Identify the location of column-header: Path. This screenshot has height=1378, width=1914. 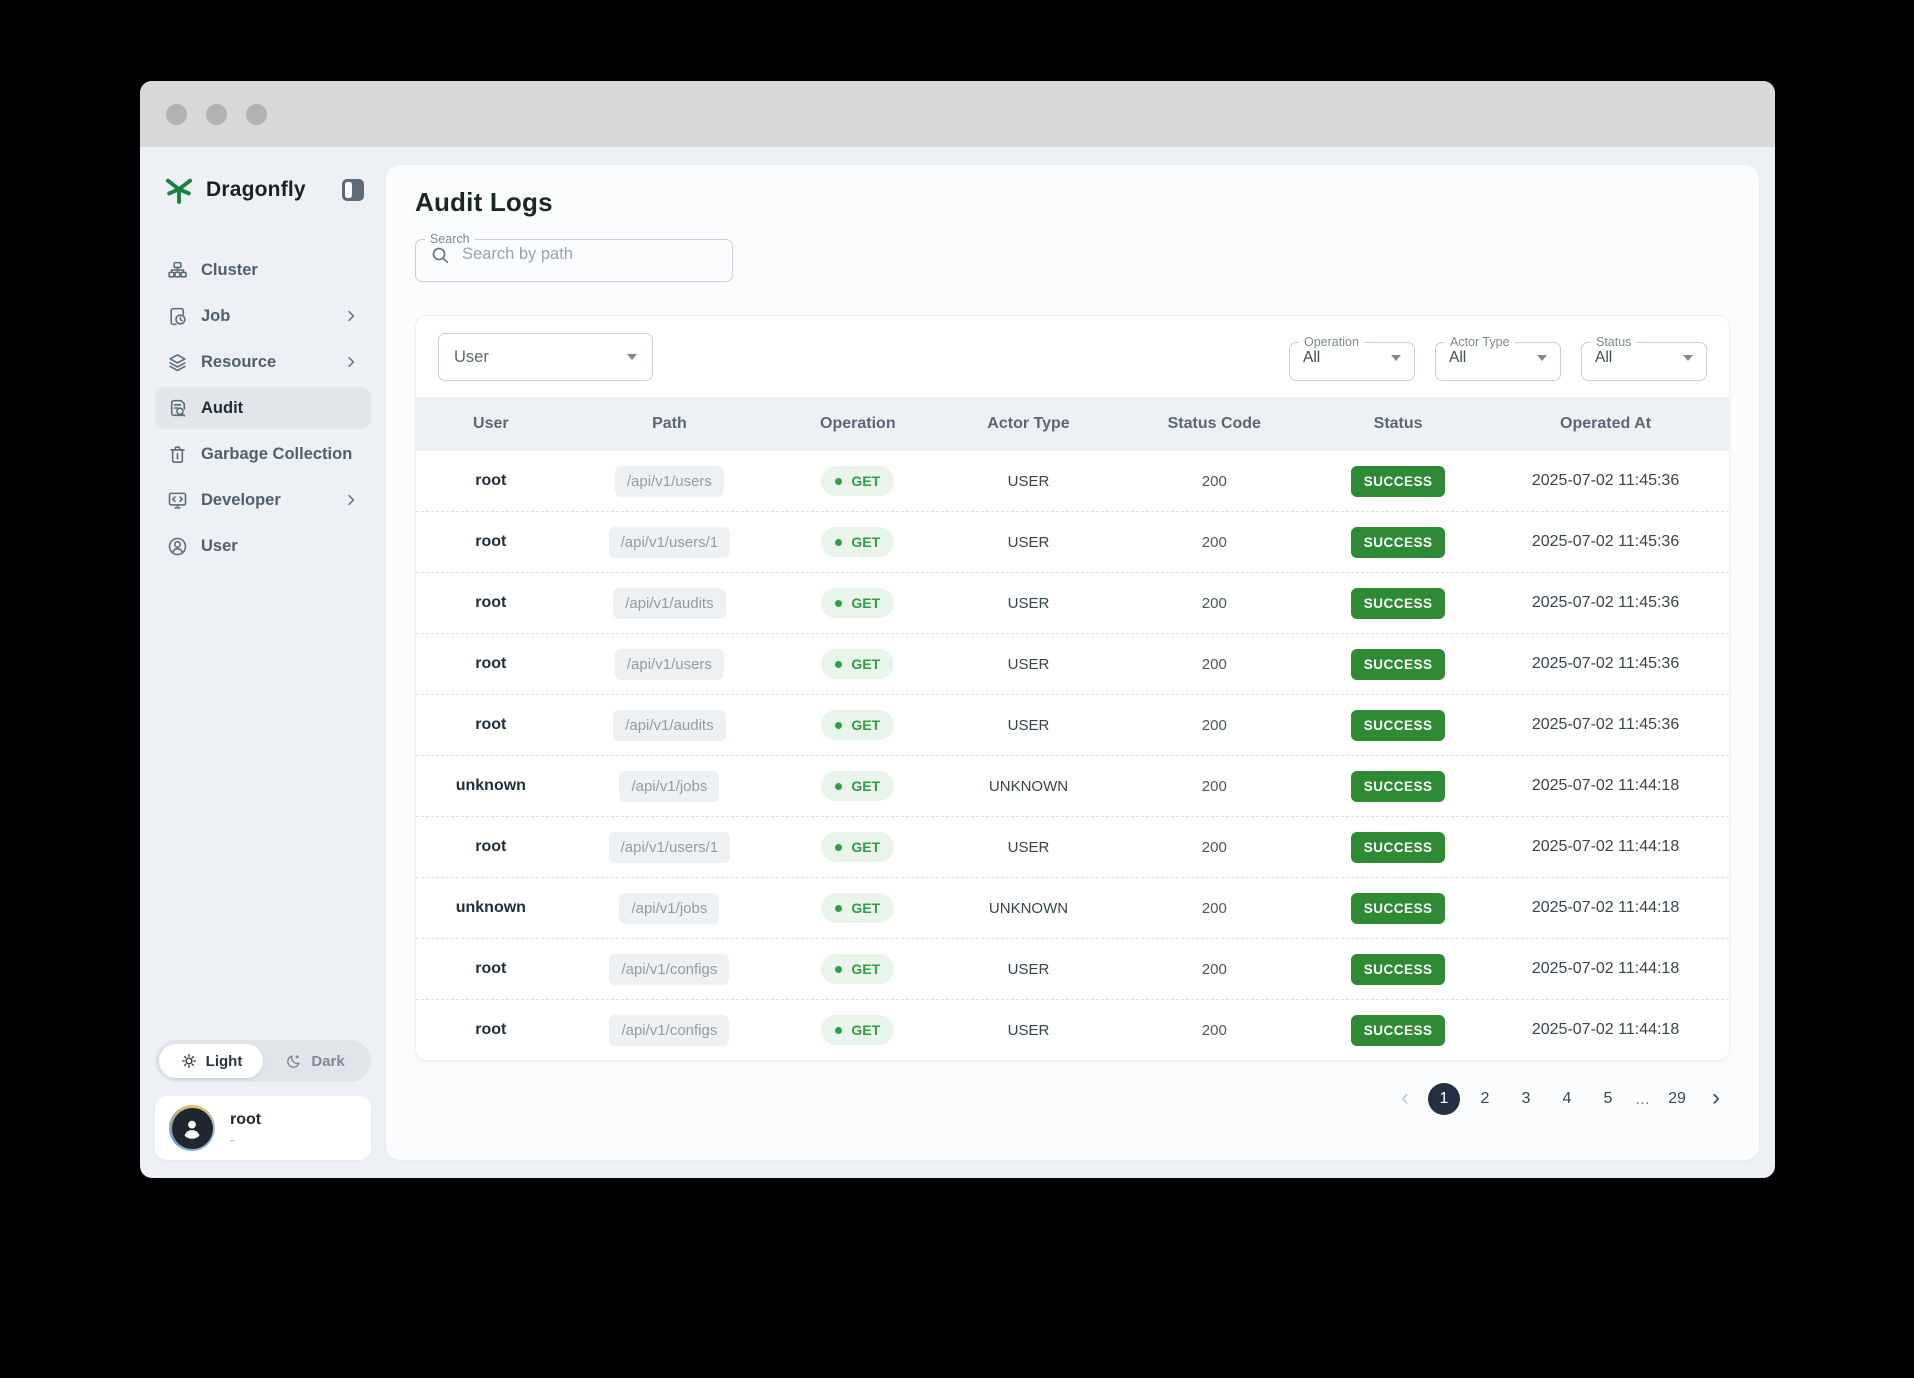
(669, 423).